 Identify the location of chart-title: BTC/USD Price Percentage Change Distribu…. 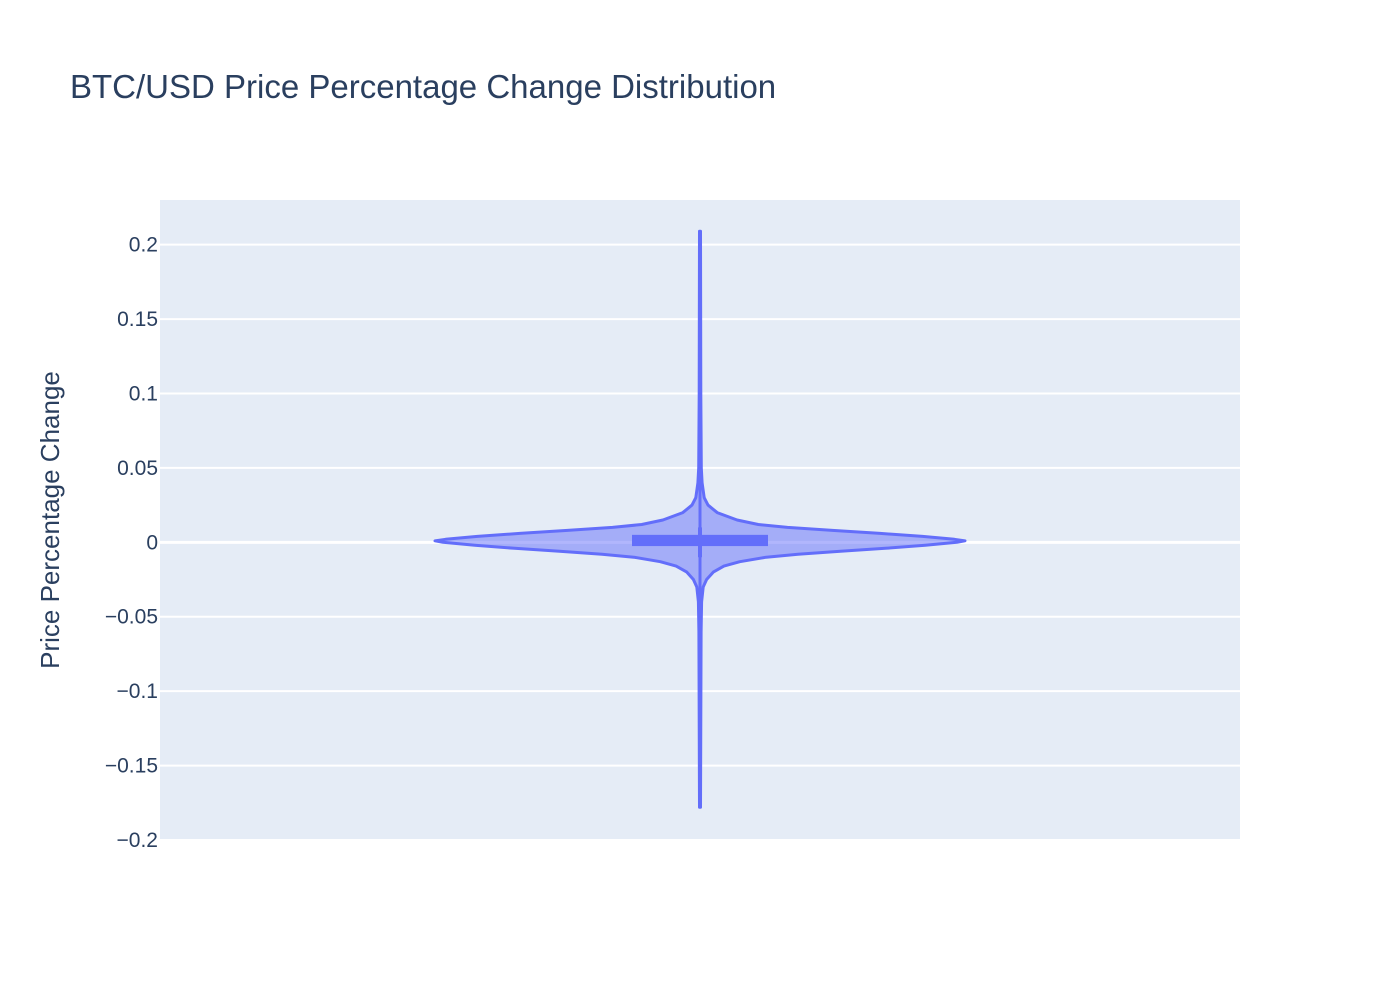
(423, 86).